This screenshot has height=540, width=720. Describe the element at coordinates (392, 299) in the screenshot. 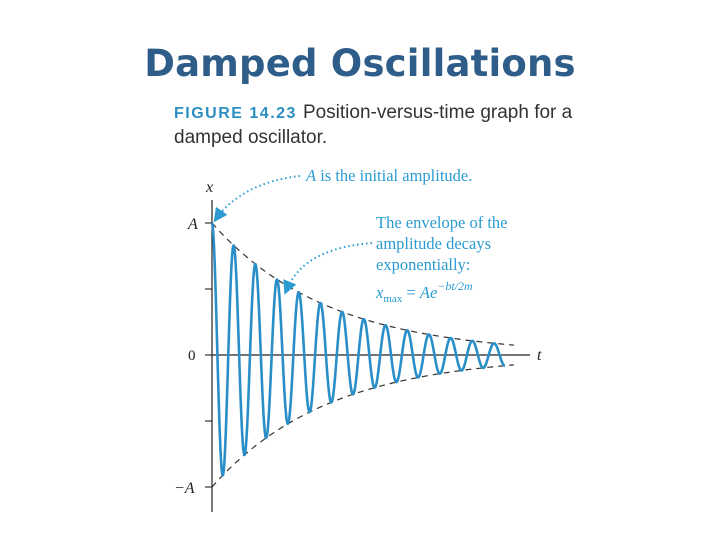

I see `formula-sub: max` at that location.